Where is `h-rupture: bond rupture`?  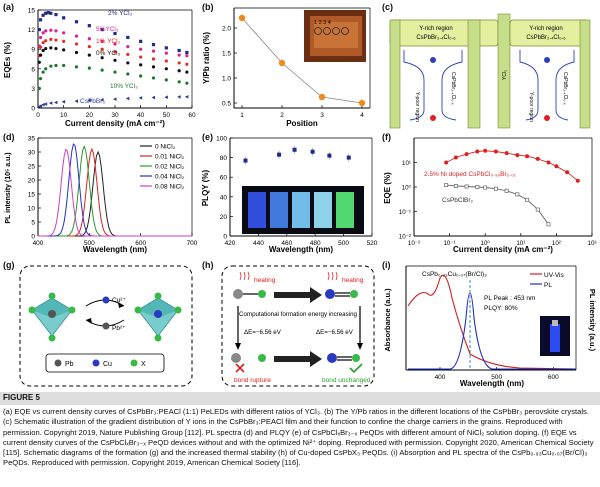 h-rupture: bond rupture is located at coordinates (252, 380).